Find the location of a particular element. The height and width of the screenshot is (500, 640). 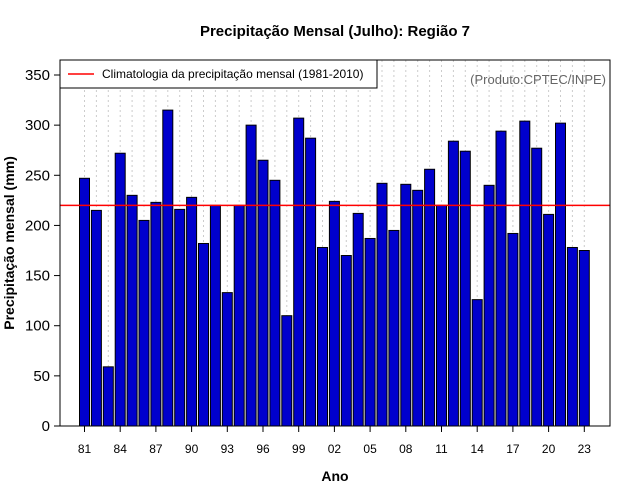

bar-1998 is located at coordinates (287, 371).